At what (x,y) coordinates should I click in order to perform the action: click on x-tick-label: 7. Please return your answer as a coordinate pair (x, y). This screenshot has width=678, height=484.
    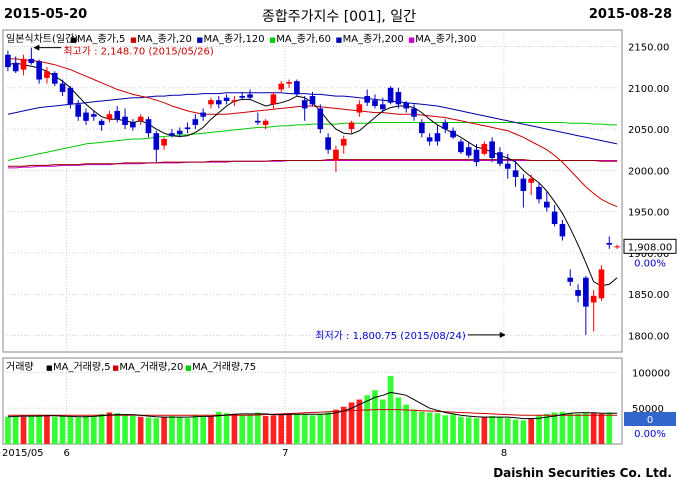
    Looking at the image, I should click on (285, 453).